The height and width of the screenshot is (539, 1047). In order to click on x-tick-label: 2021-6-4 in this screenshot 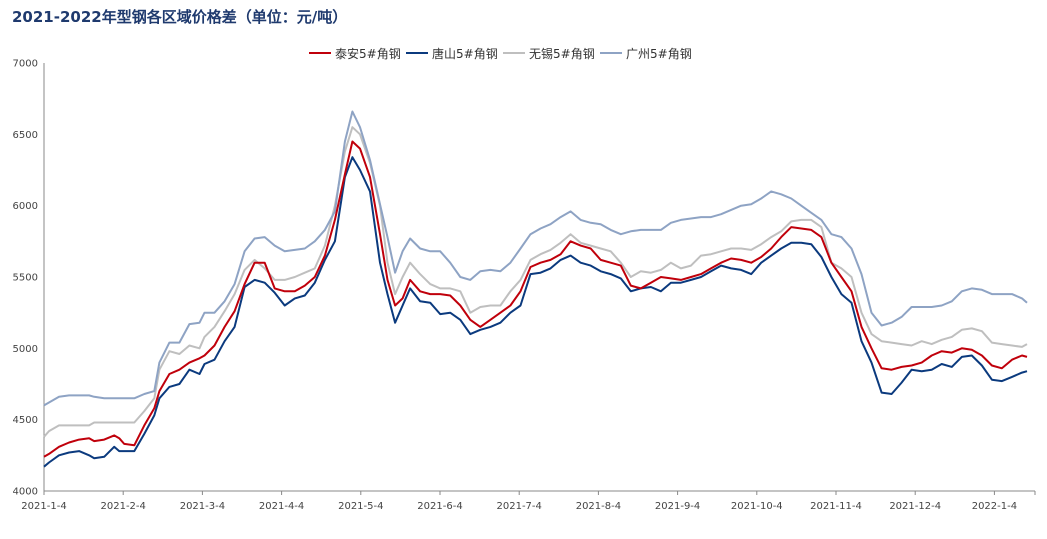, I will do `click(439, 506)`.